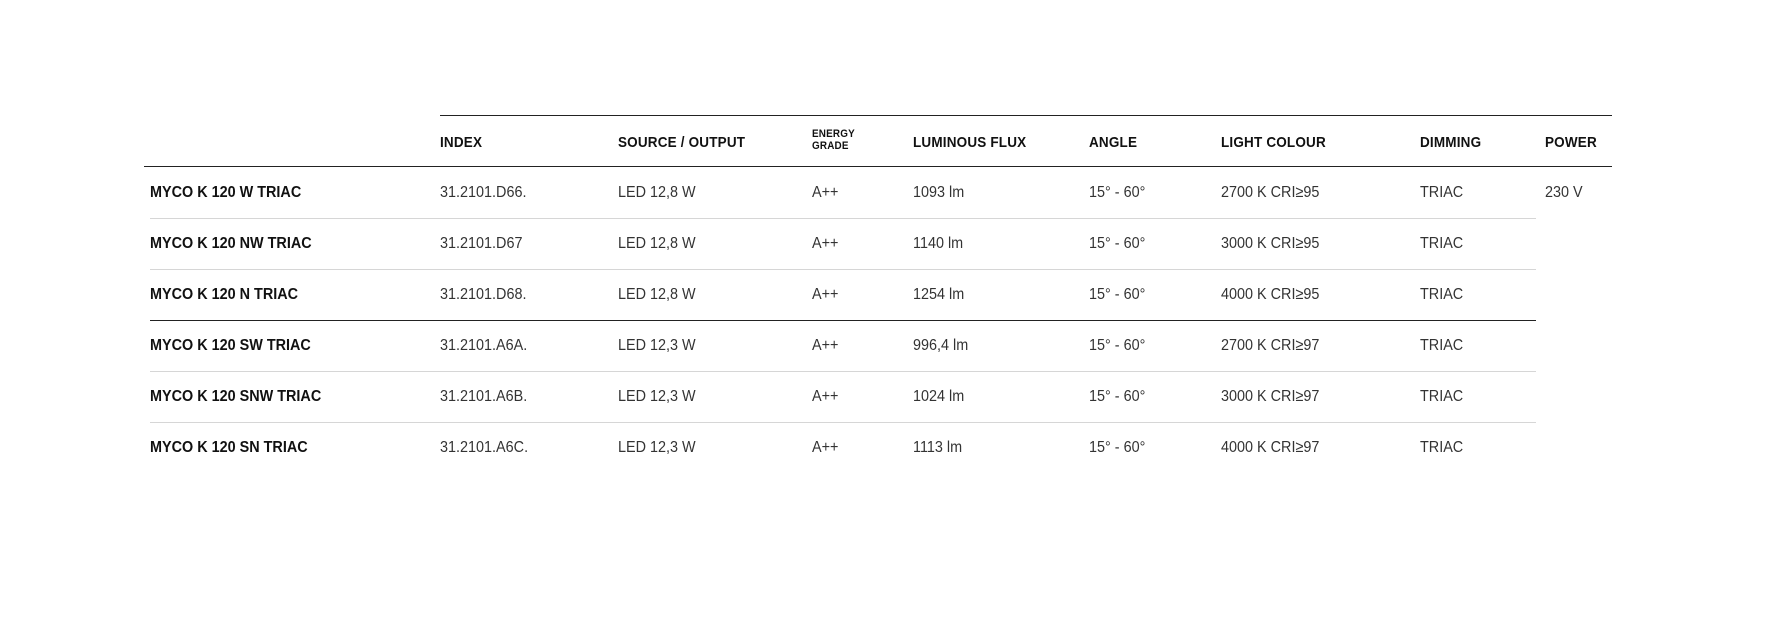 This screenshot has width=1787, height=640. Describe the element at coordinates (1564, 192) in the screenshot. I see `power-value: 230 V` at that location.